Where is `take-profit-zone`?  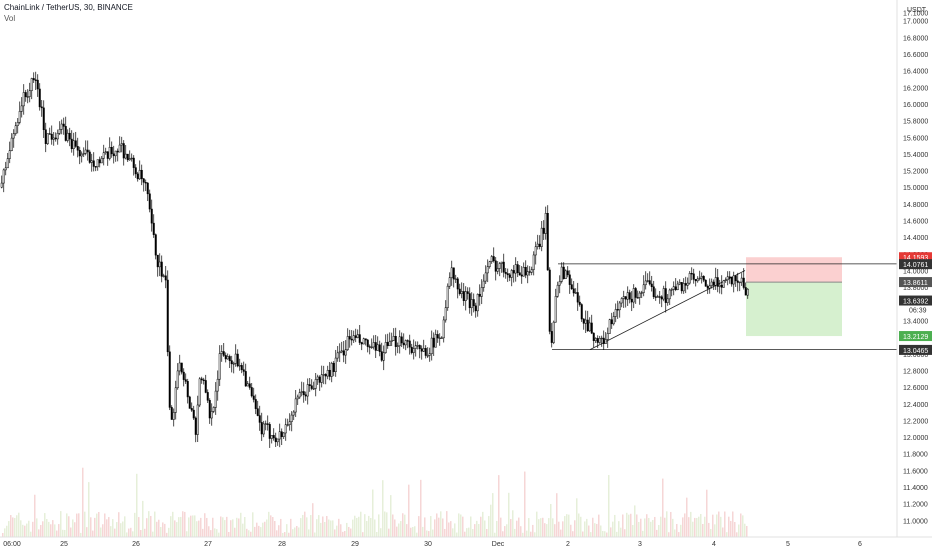
take-profit-zone is located at coordinates (794, 309).